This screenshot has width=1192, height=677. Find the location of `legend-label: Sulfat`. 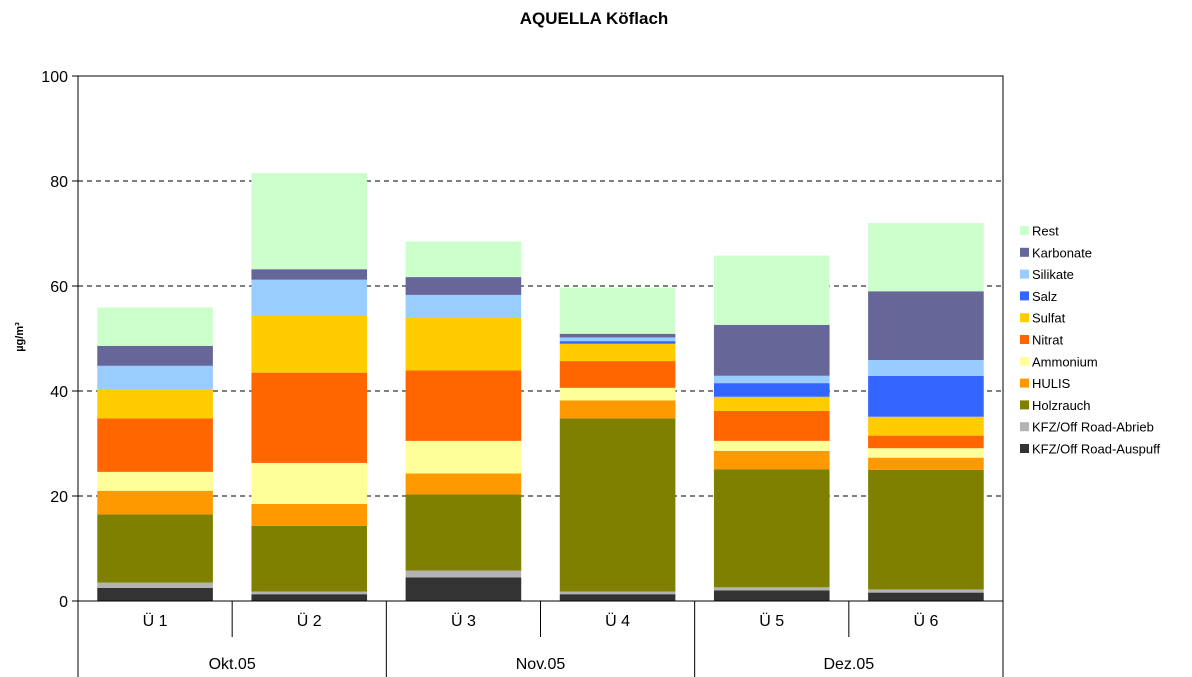

legend-label: Sulfat is located at coordinates (1049, 318).